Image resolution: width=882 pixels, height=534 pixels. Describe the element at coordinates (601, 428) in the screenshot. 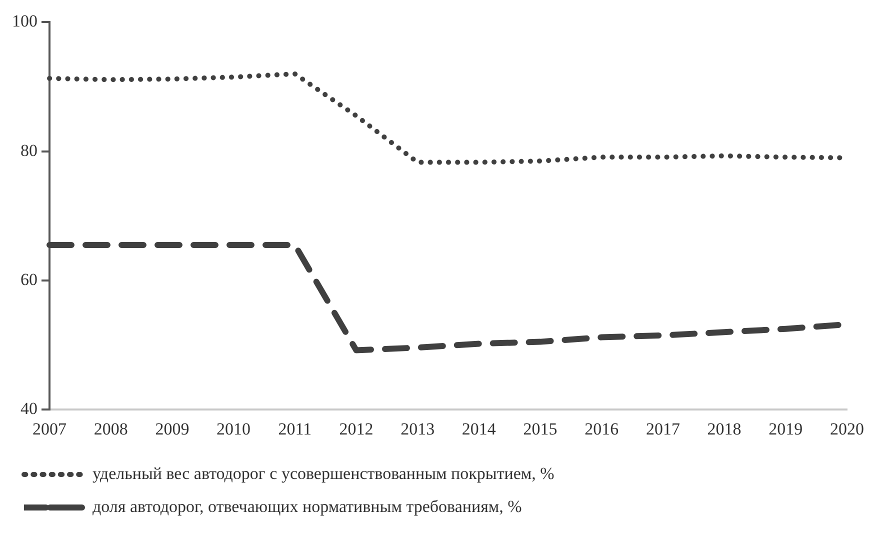

I see `x-tick-label: 2016` at that location.